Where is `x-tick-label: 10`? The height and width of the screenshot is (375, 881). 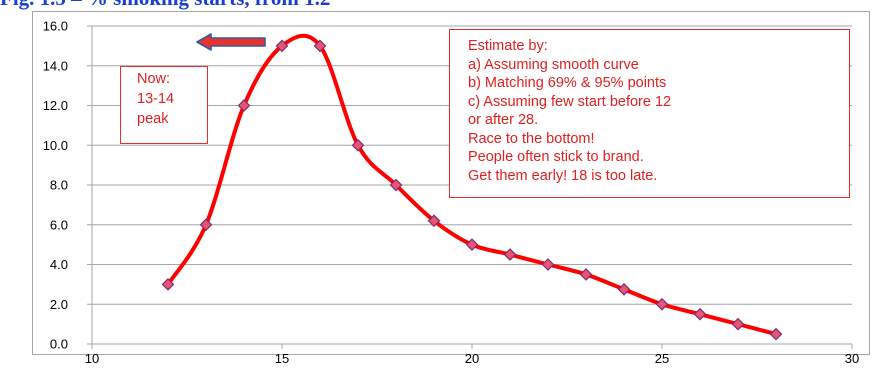 x-tick-label: 10 is located at coordinates (92, 358).